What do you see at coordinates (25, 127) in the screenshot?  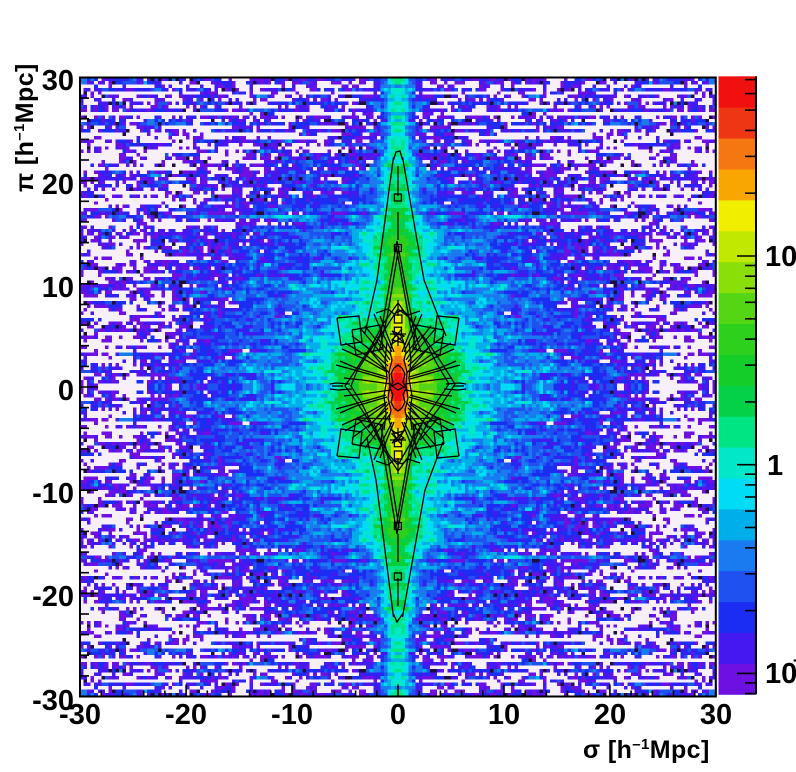 I see `svg-text: π [h–1Mpc]` at bounding box center [25, 127].